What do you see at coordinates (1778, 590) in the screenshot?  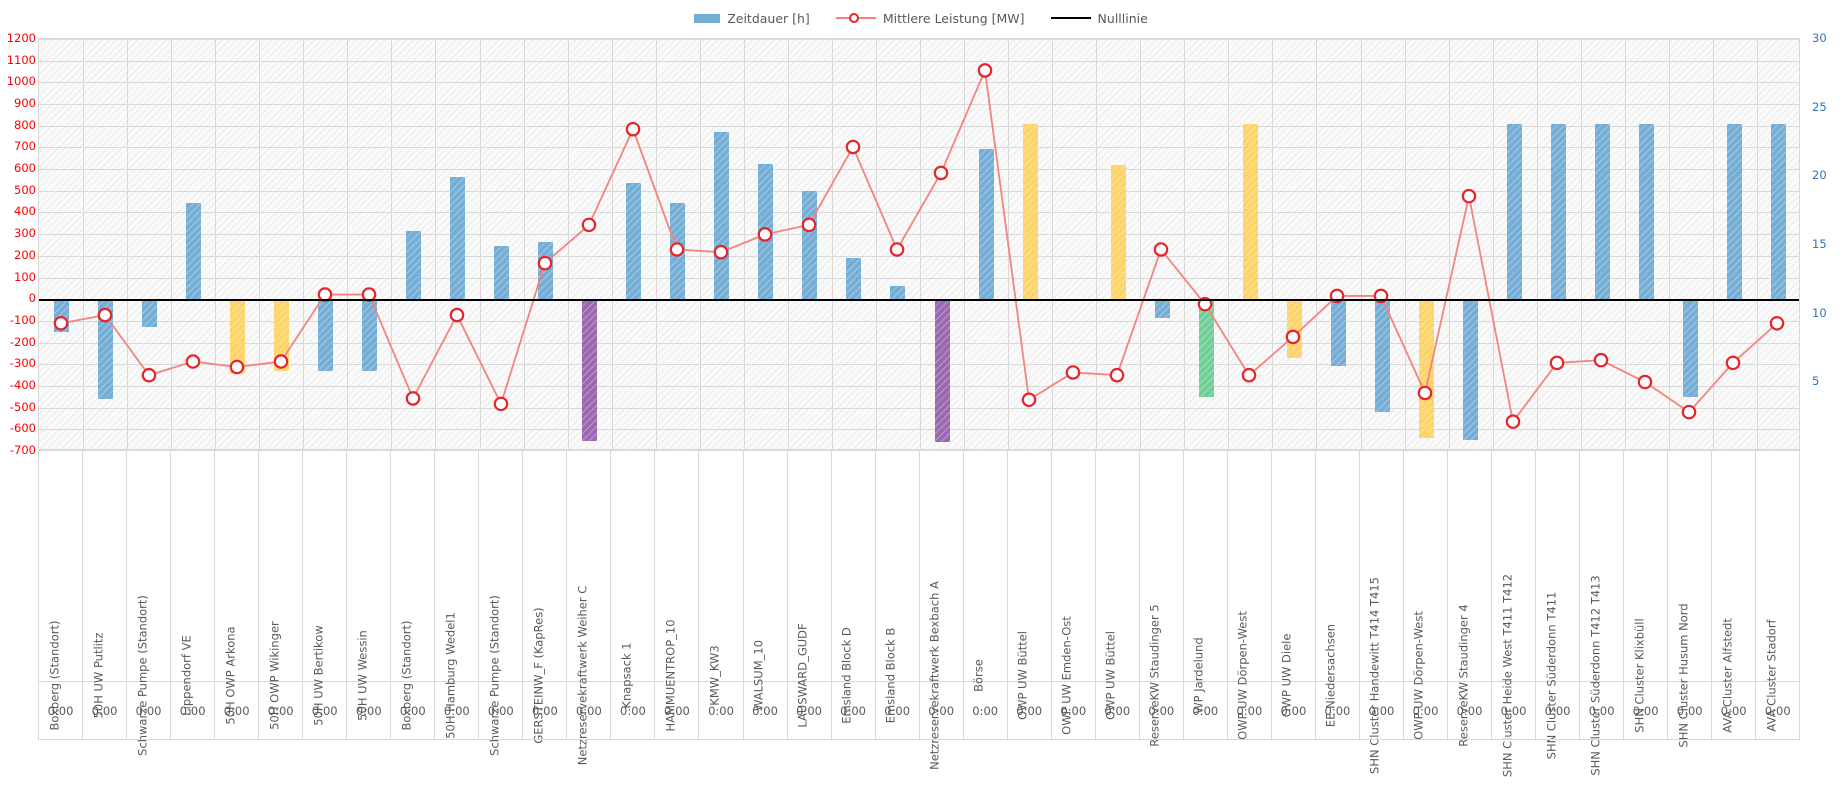 I see `category-cell: AVA Cluster Stadorf` at bounding box center [1778, 590].